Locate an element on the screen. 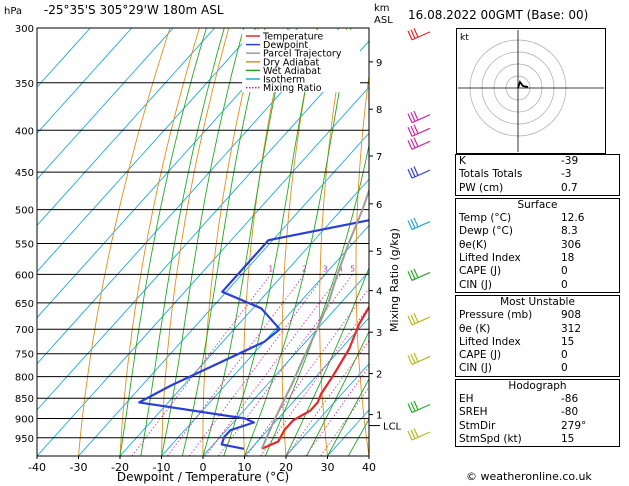  km-unit: km ASL is located at coordinates (383, 14).